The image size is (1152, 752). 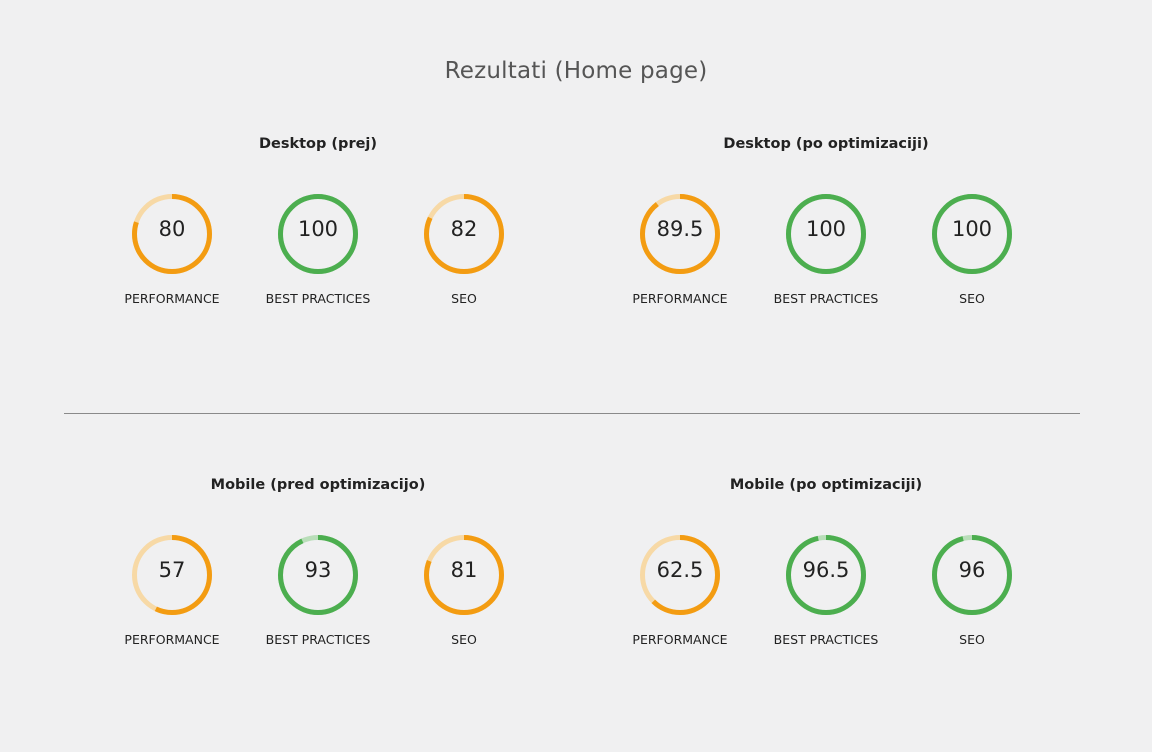 What do you see at coordinates (464, 229) in the screenshot?
I see `gauge-value: 82` at bounding box center [464, 229].